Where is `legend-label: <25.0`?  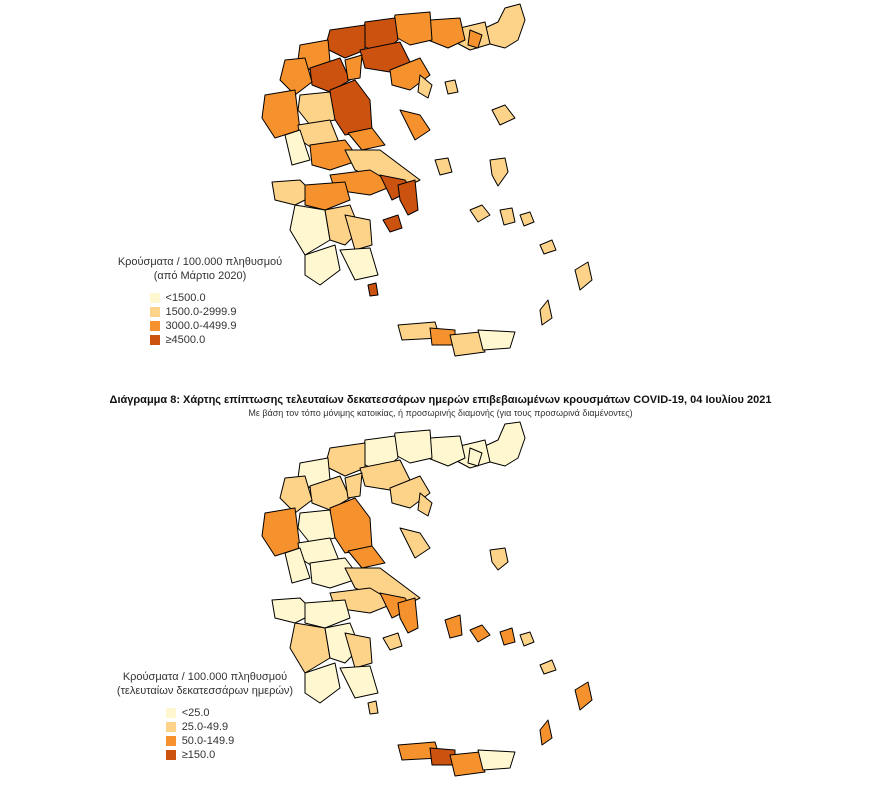 legend-label: <25.0 is located at coordinates (195, 713).